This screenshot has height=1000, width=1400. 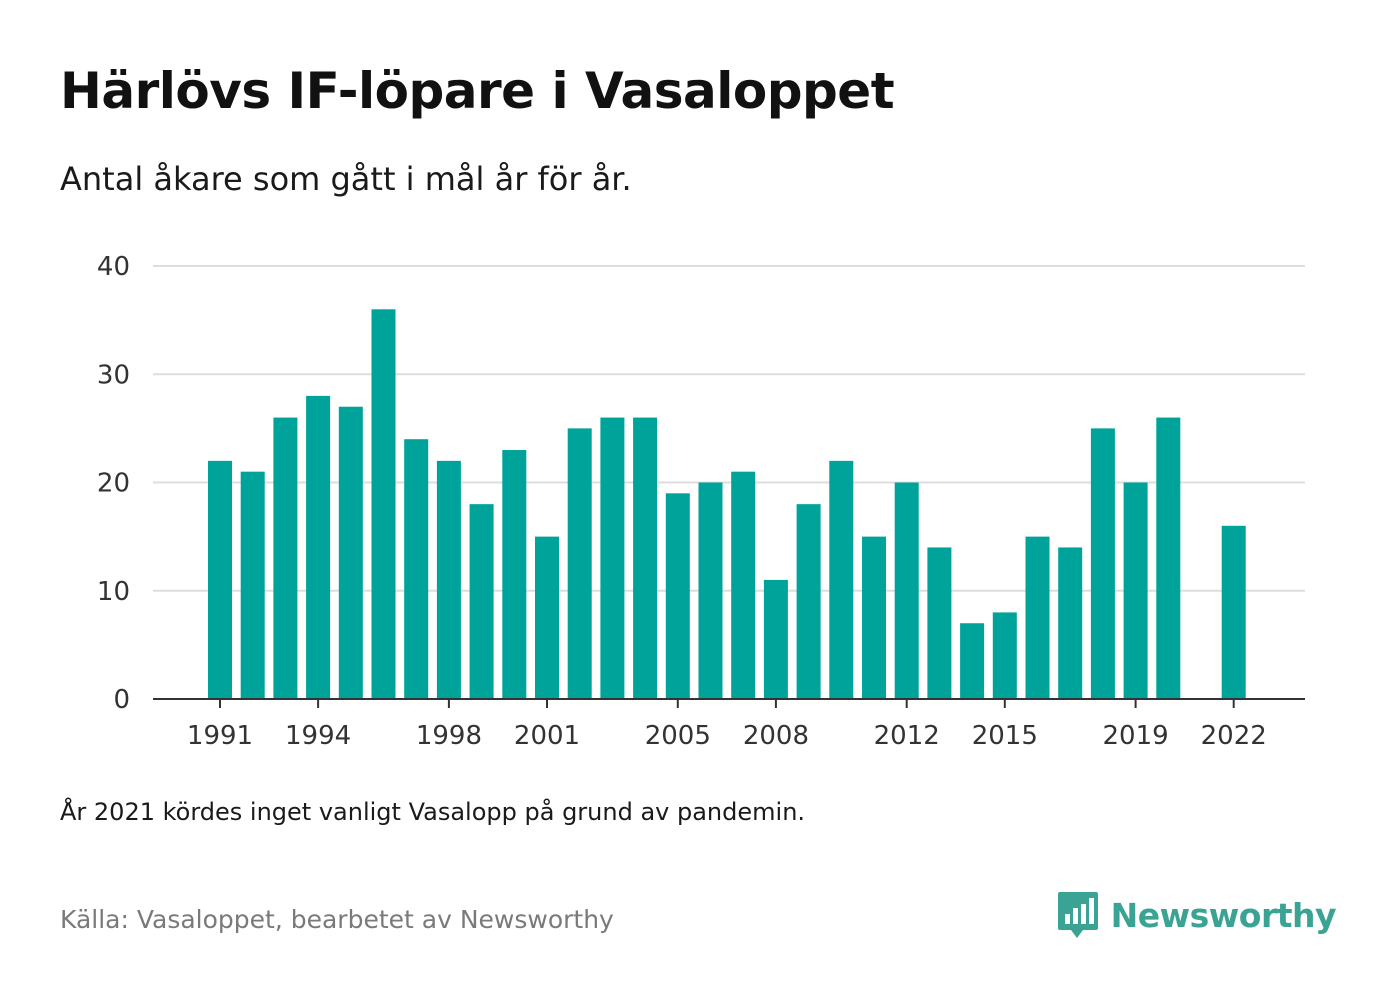 I want to click on x-tick-label: 1994, so click(x=318, y=736).